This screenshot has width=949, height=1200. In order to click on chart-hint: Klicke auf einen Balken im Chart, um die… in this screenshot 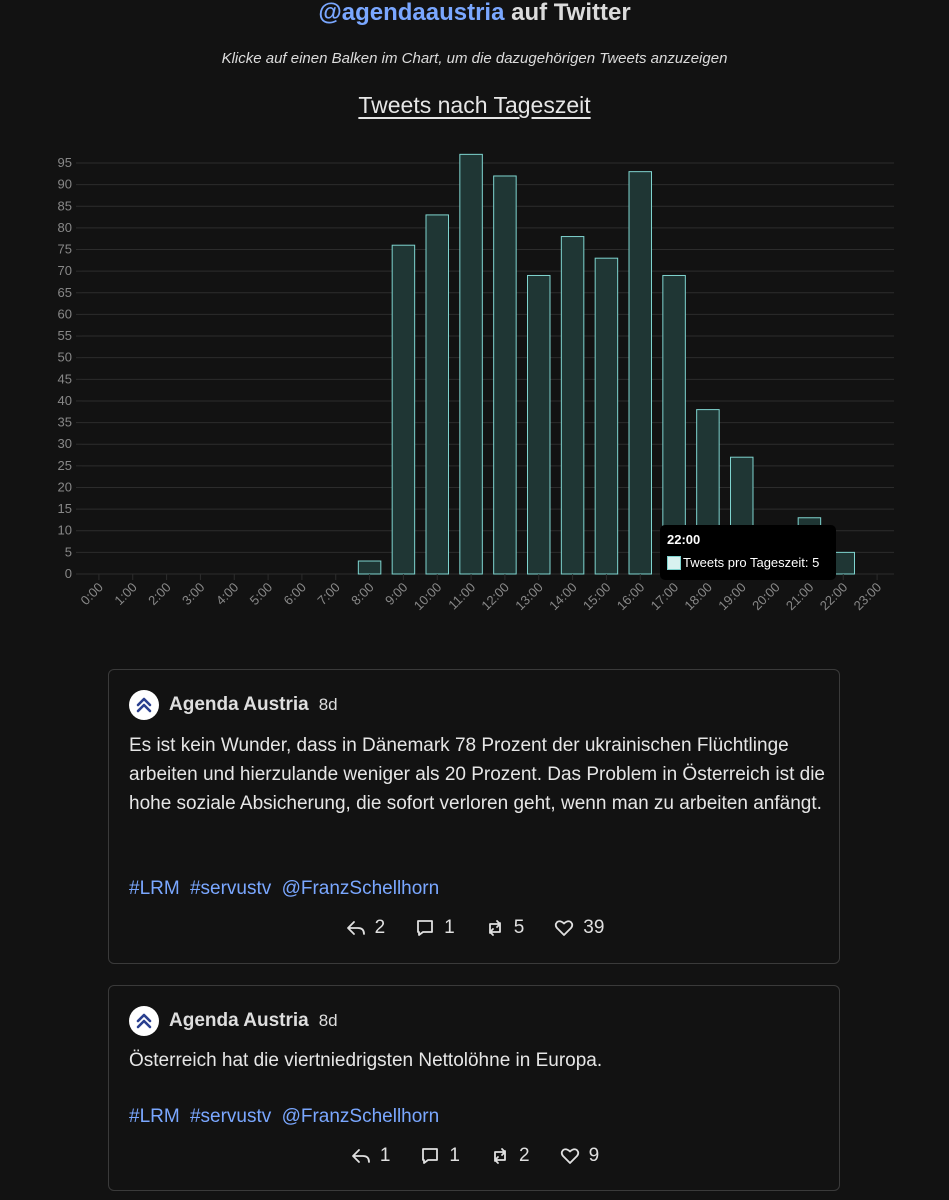, I will do `click(474, 58)`.